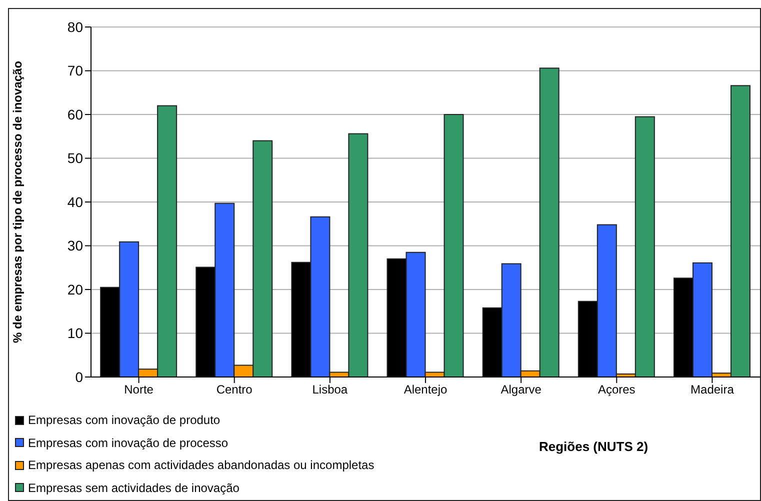 The width and height of the screenshot is (761, 501). Describe the element at coordinates (75, 158) in the screenshot. I see `y-tick-label: 50` at that location.